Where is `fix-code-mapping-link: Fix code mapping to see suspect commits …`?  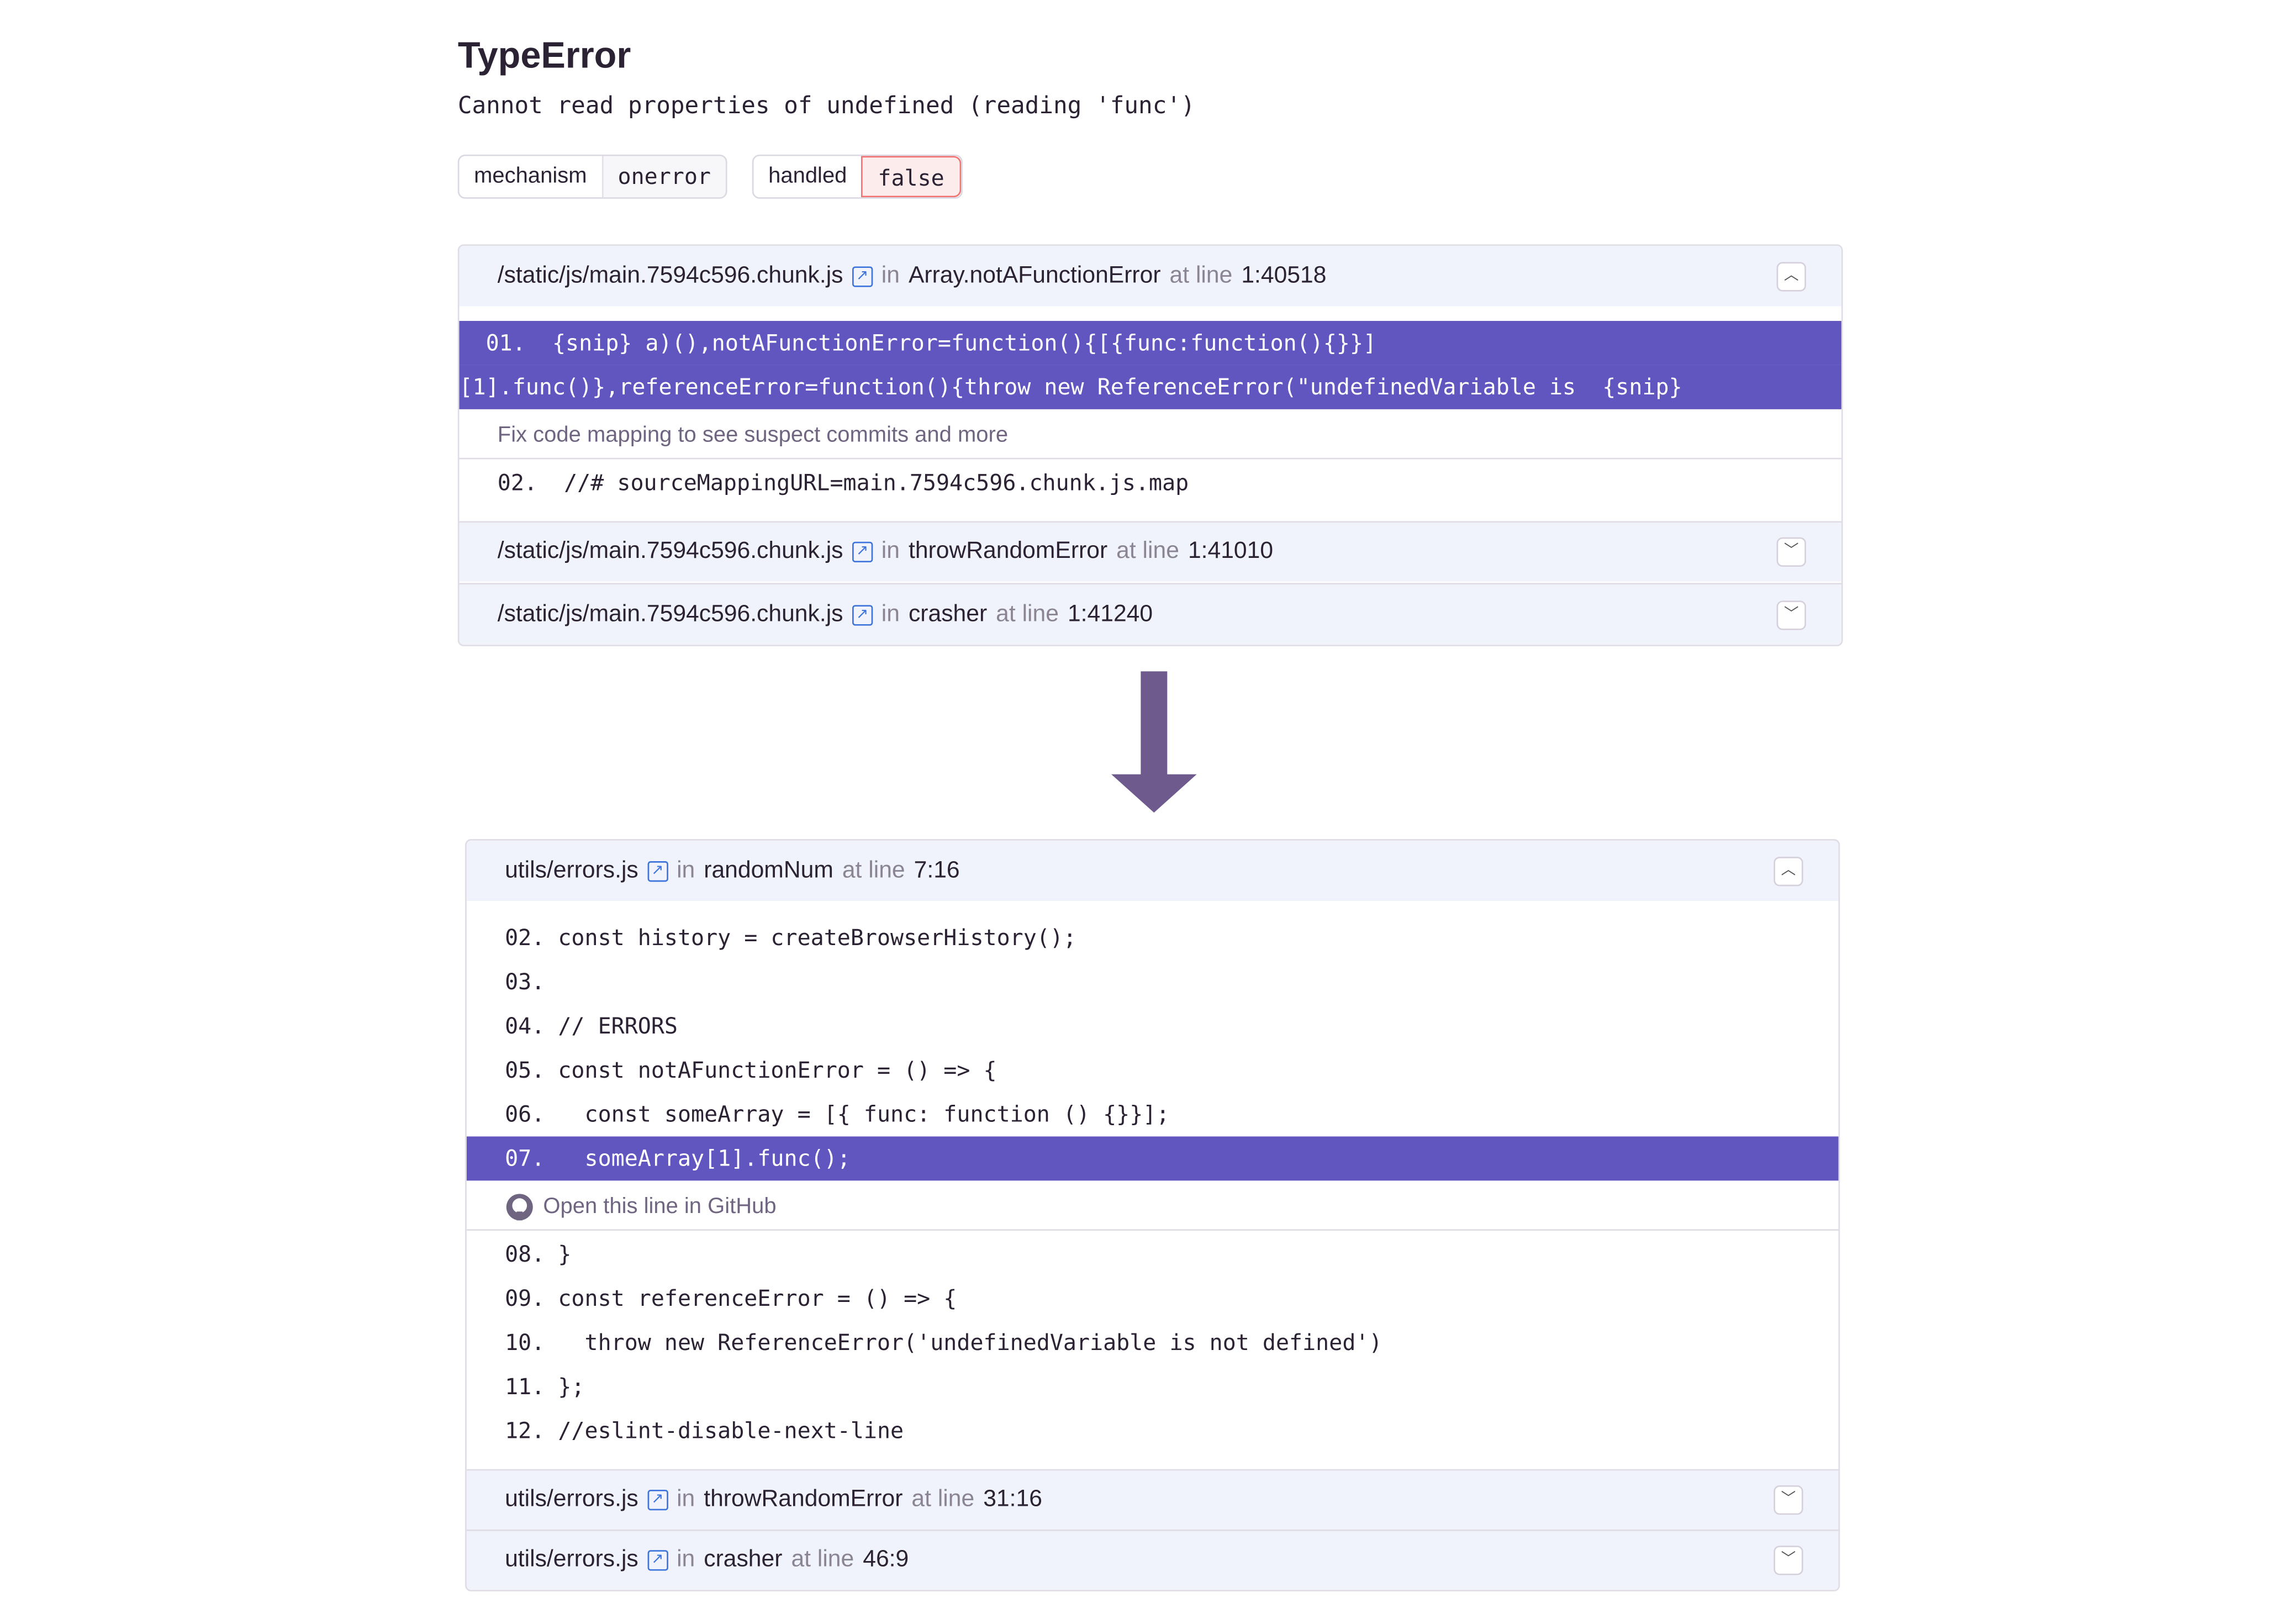
fix-code-mapping-link: Fix code mapping to see suspect commits … is located at coordinates (1150, 435).